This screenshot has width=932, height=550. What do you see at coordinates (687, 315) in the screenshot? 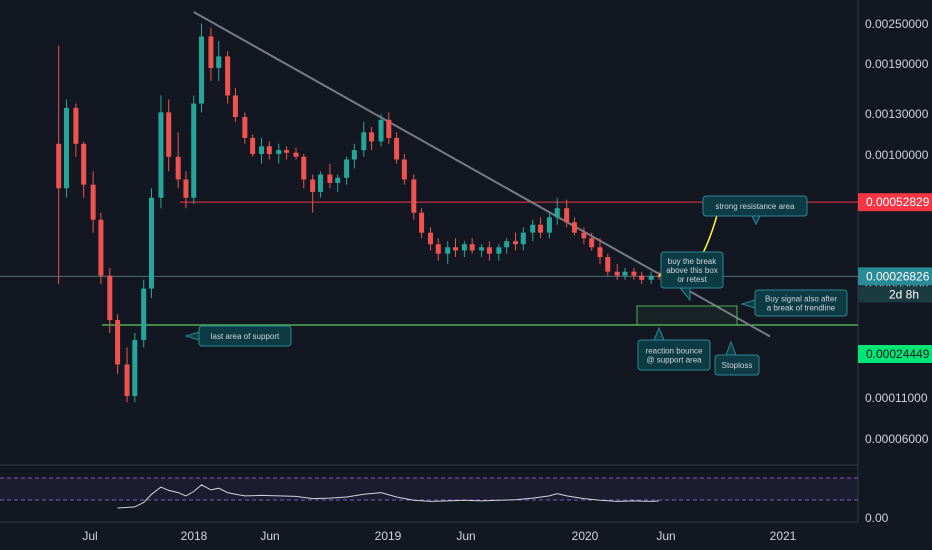
I see `support-box` at bounding box center [687, 315].